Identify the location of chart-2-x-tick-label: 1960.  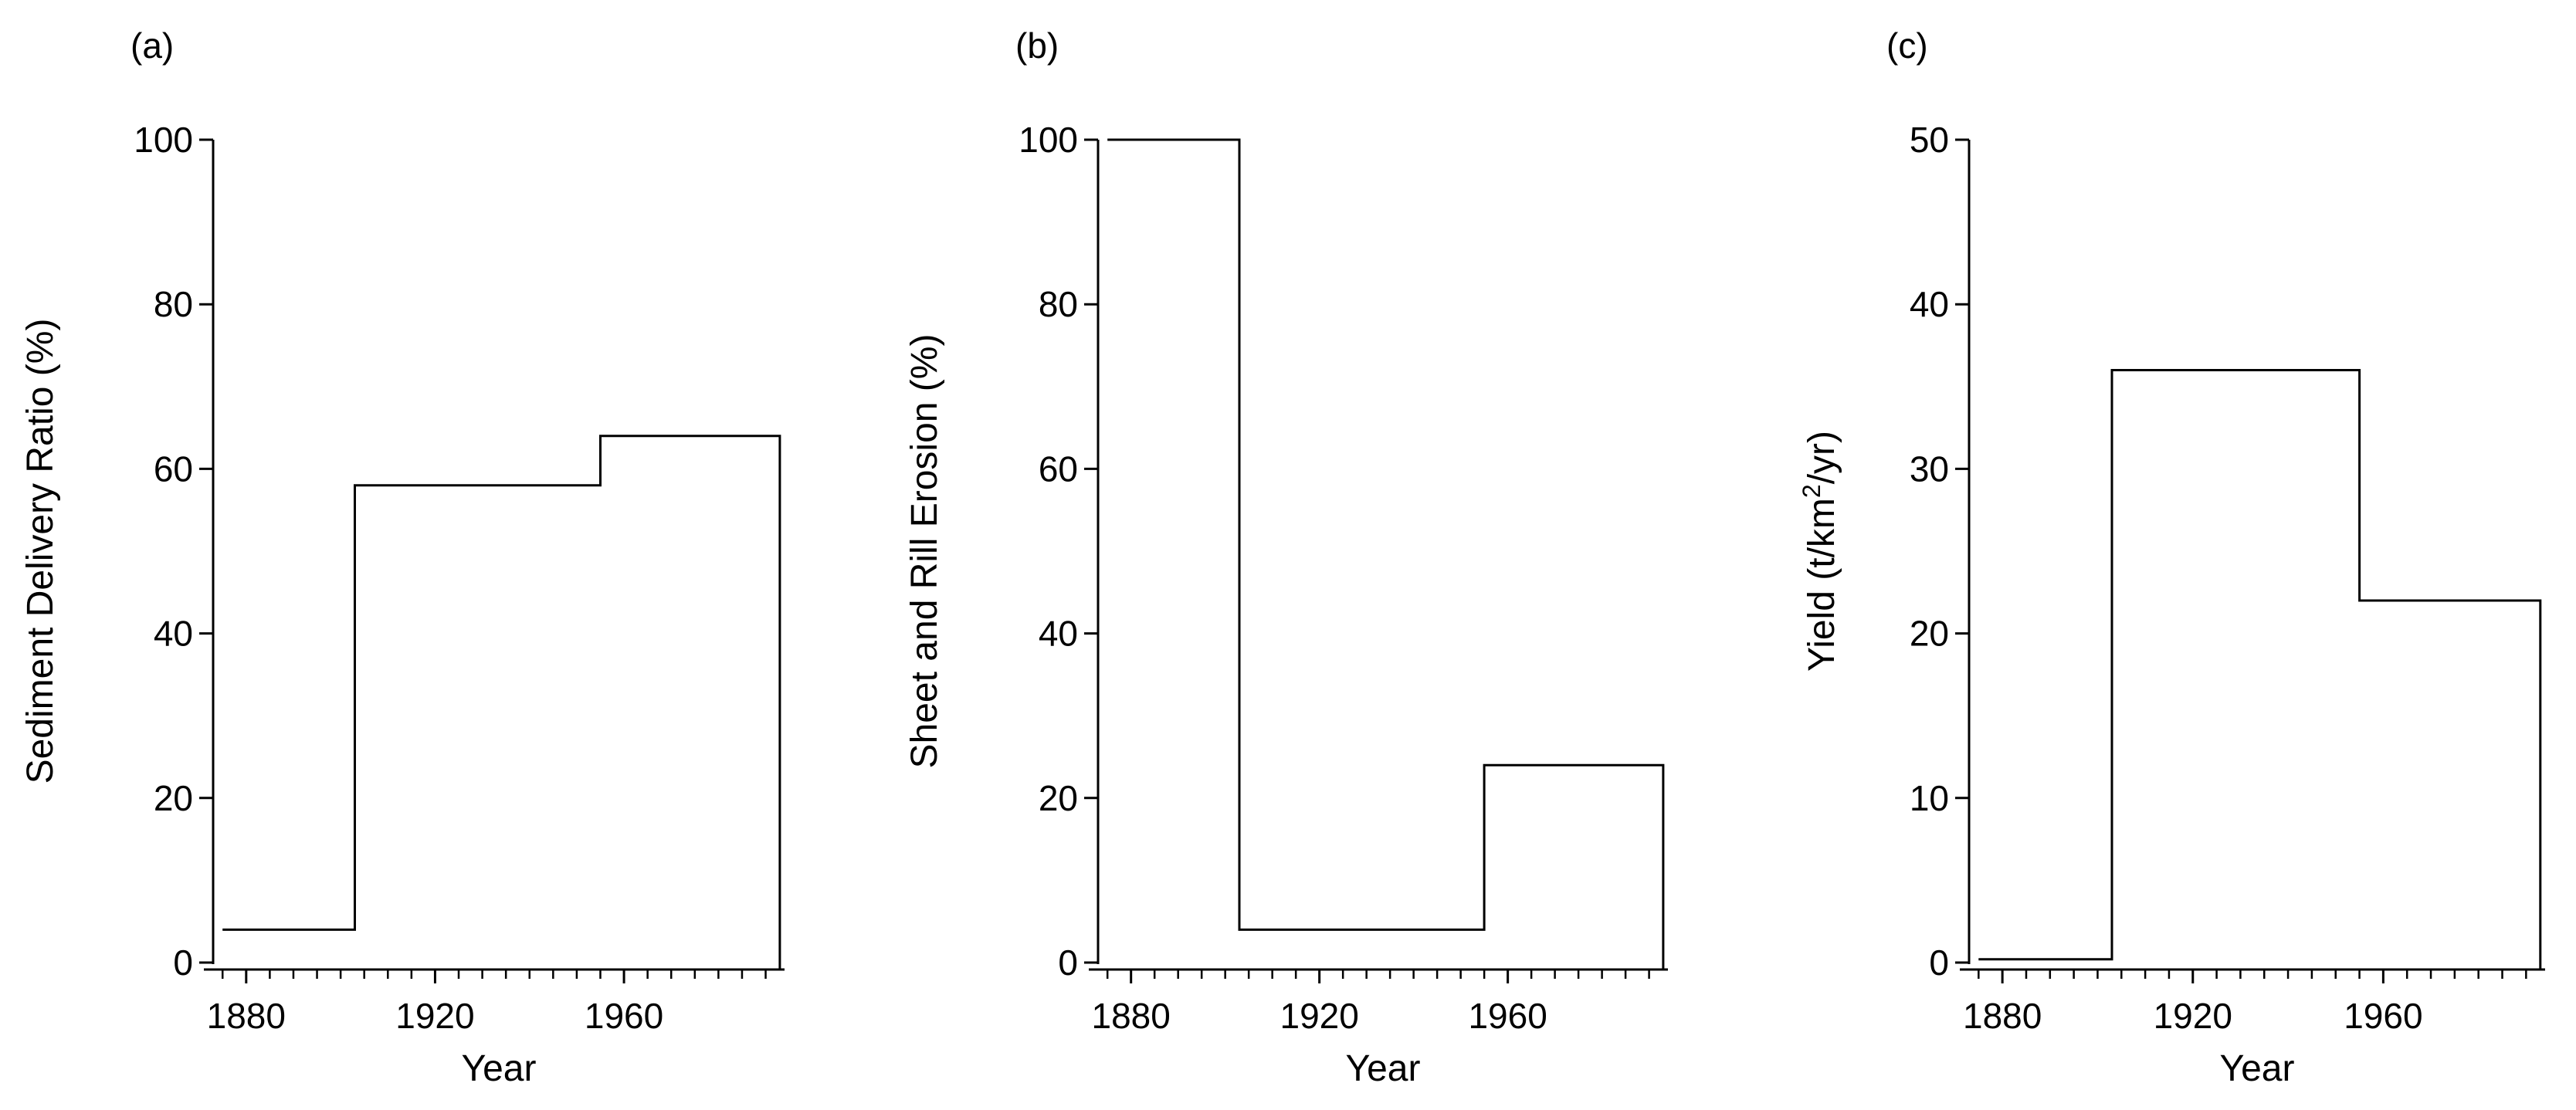
(2383, 1016).